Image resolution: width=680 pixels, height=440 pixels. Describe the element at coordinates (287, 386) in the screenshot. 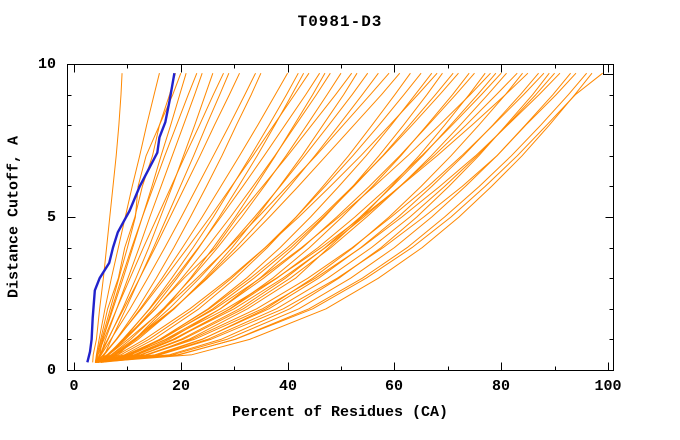

I see `x-tick-label-40: 40` at that location.